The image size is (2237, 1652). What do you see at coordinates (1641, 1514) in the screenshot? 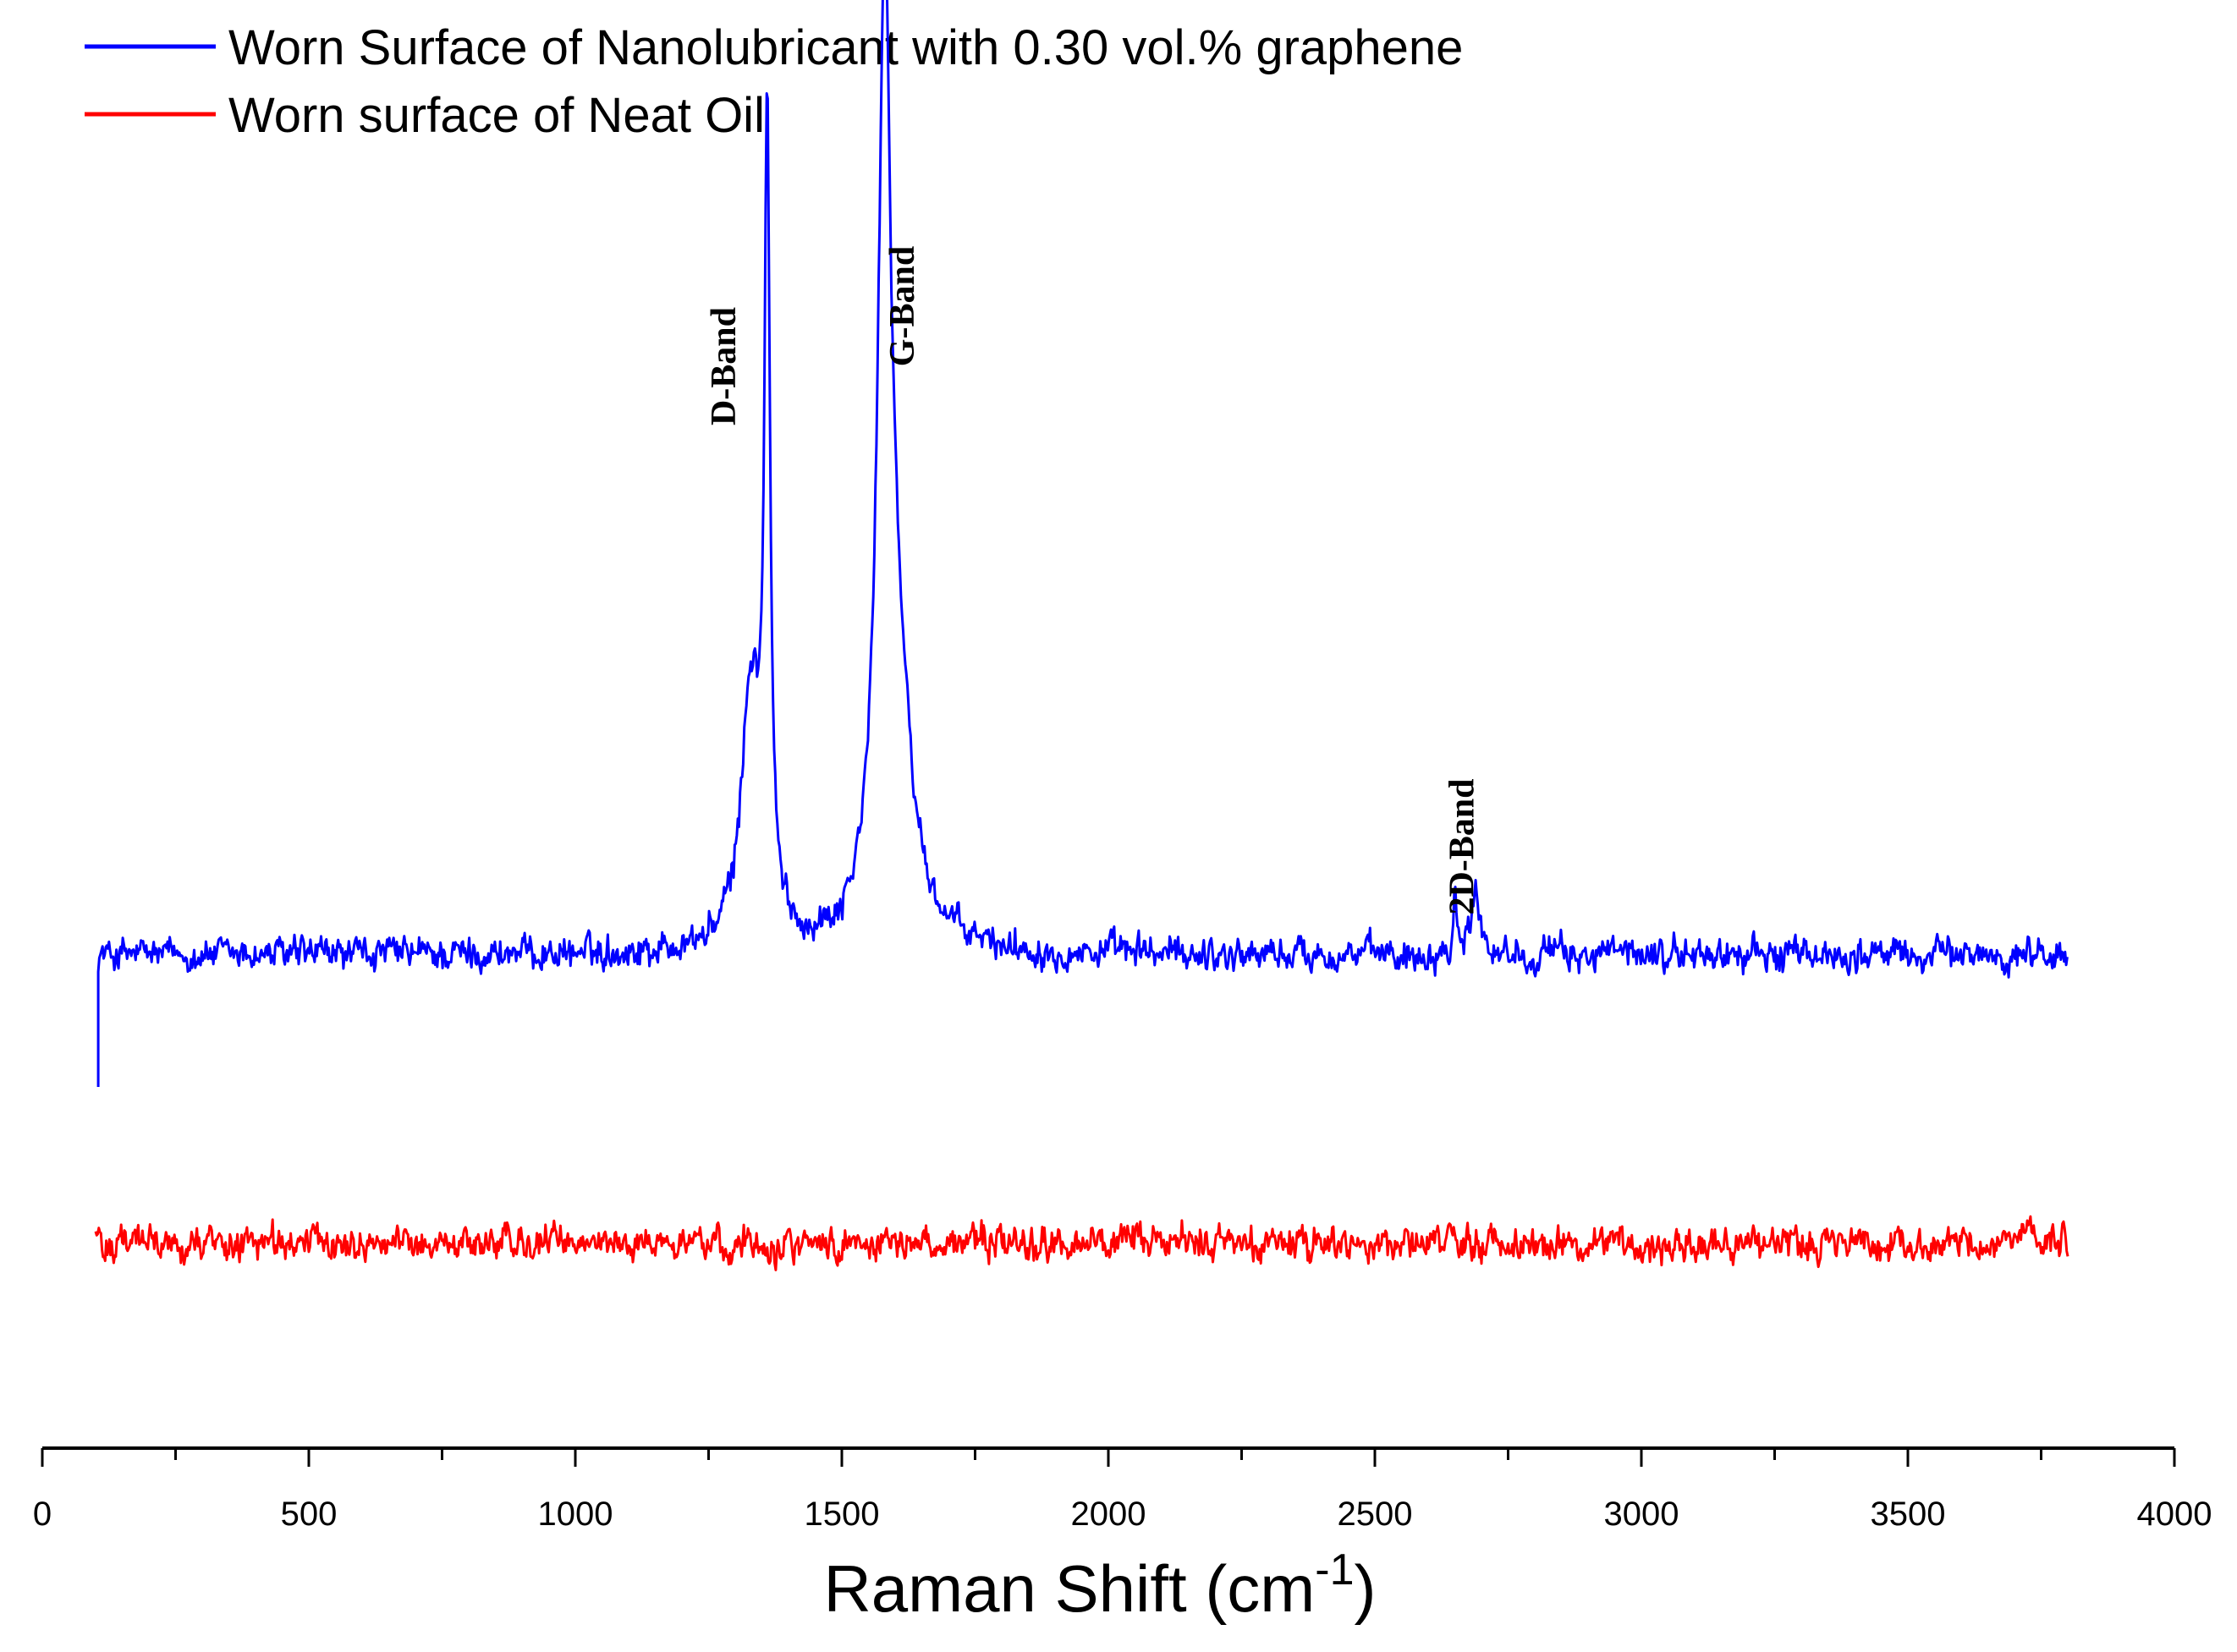
I see `x-tick-label-3000: 3000` at bounding box center [1641, 1514].